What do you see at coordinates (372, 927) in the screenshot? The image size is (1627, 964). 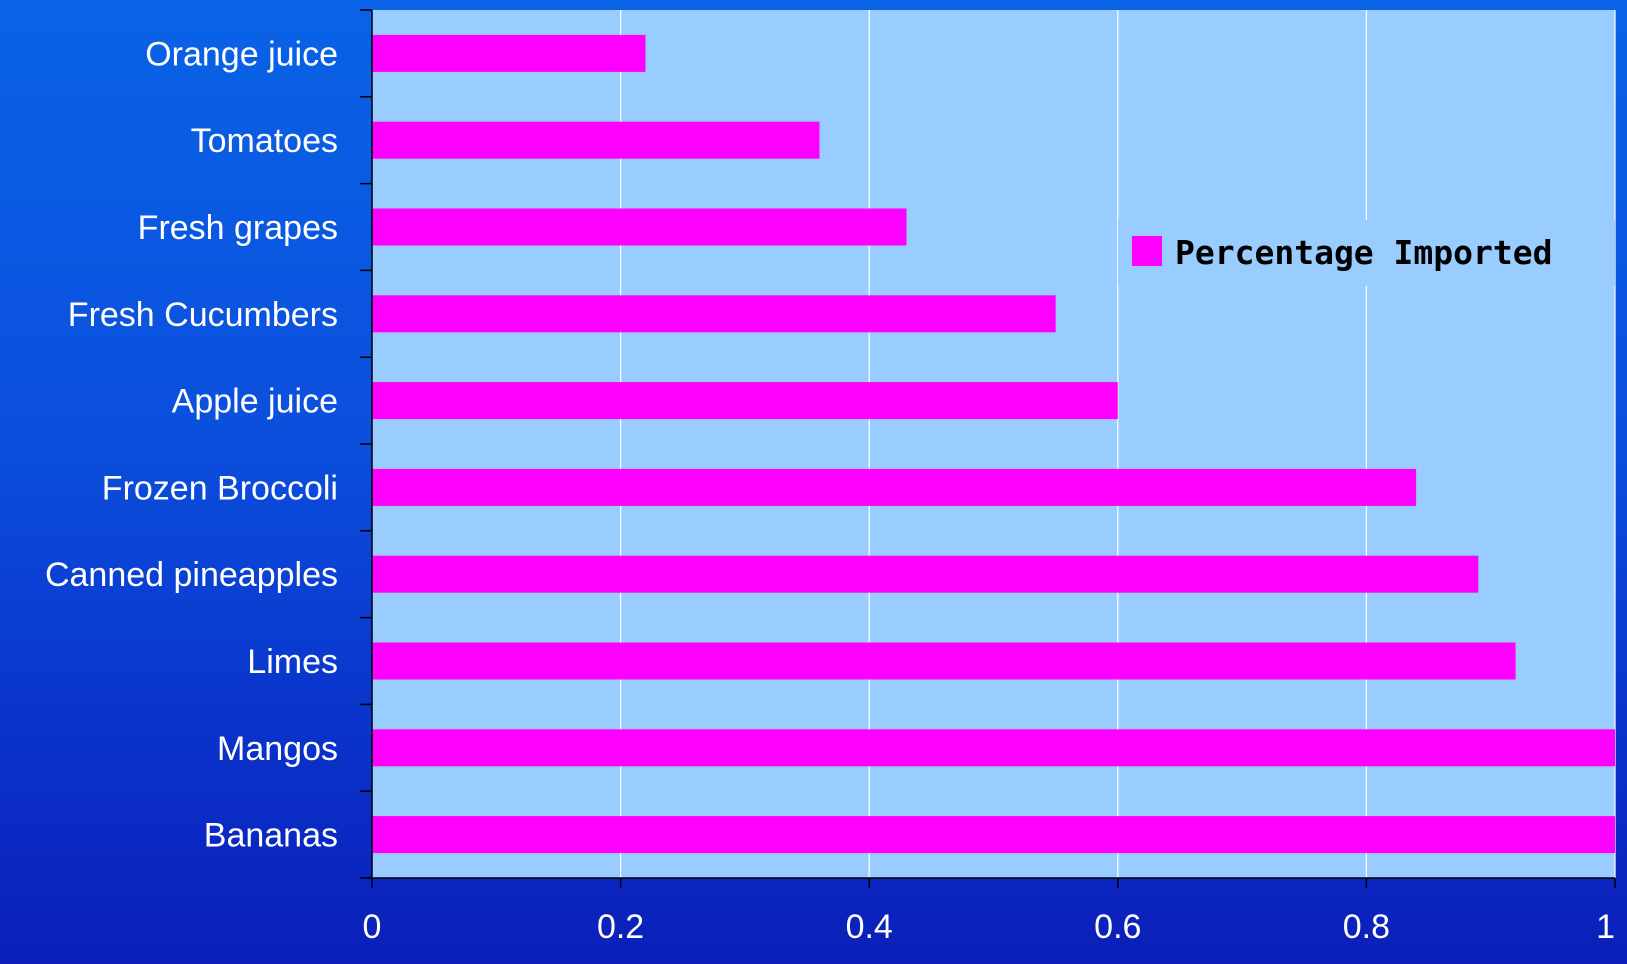 I see `x-tick-label: 0` at bounding box center [372, 927].